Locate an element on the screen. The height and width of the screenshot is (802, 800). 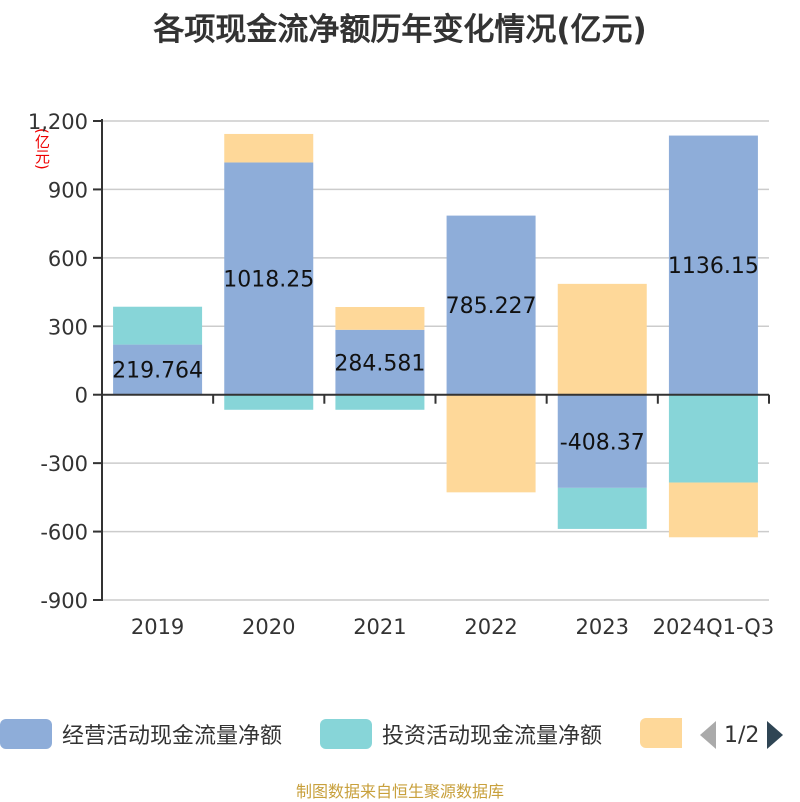
data-label: 1018.25 is located at coordinates (268, 280).